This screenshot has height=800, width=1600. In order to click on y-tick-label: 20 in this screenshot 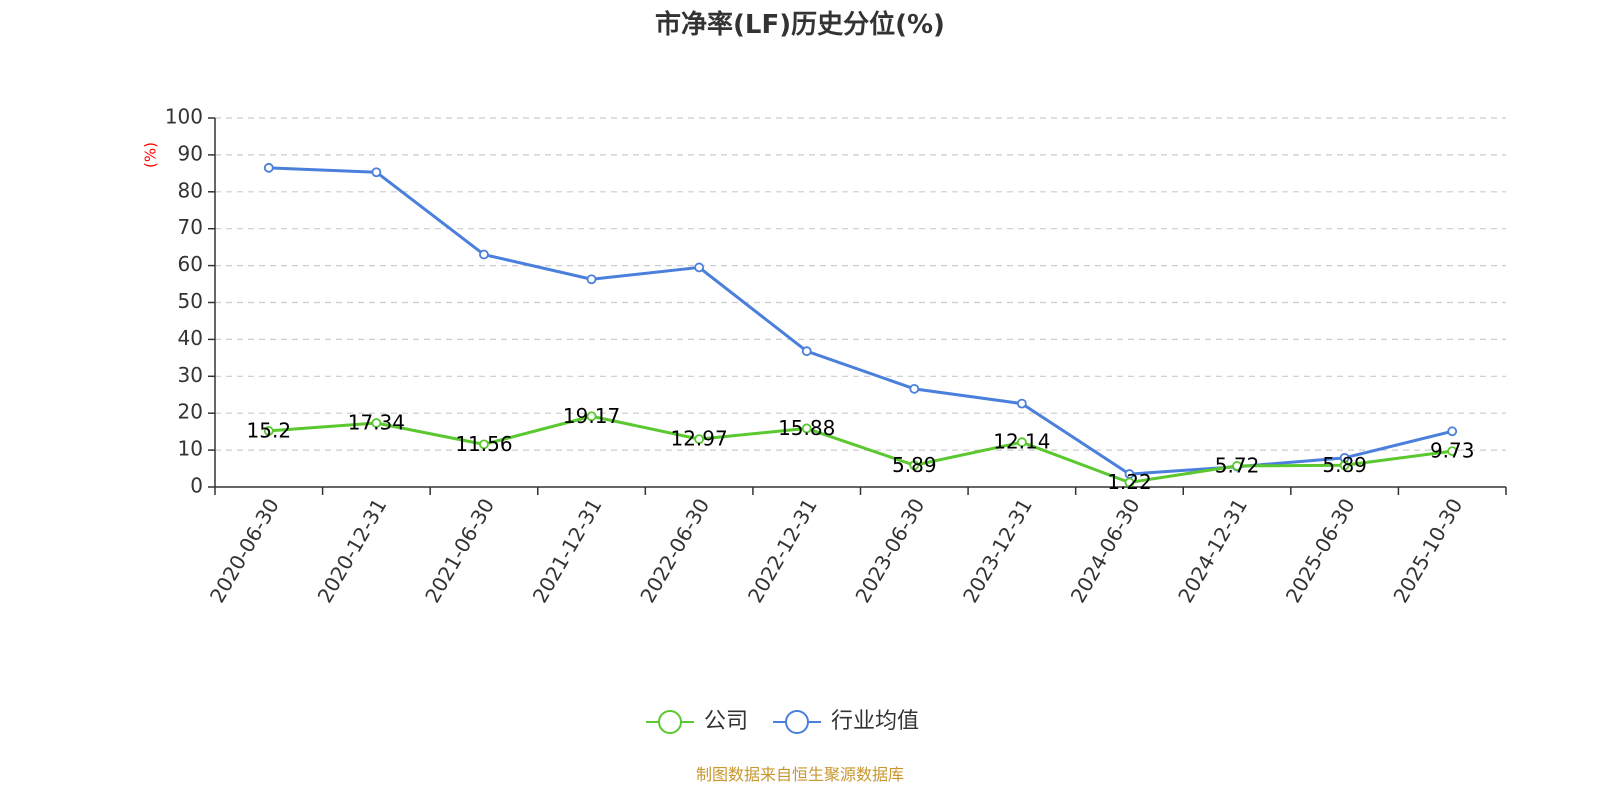, I will do `click(190, 412)`.